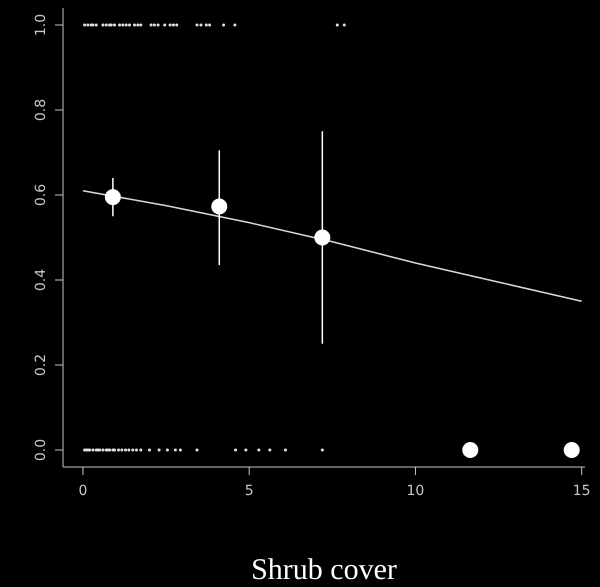 This screenshot has height=587, width=600. I want to click on y-tick-label: 0.4, so click(41, 280).